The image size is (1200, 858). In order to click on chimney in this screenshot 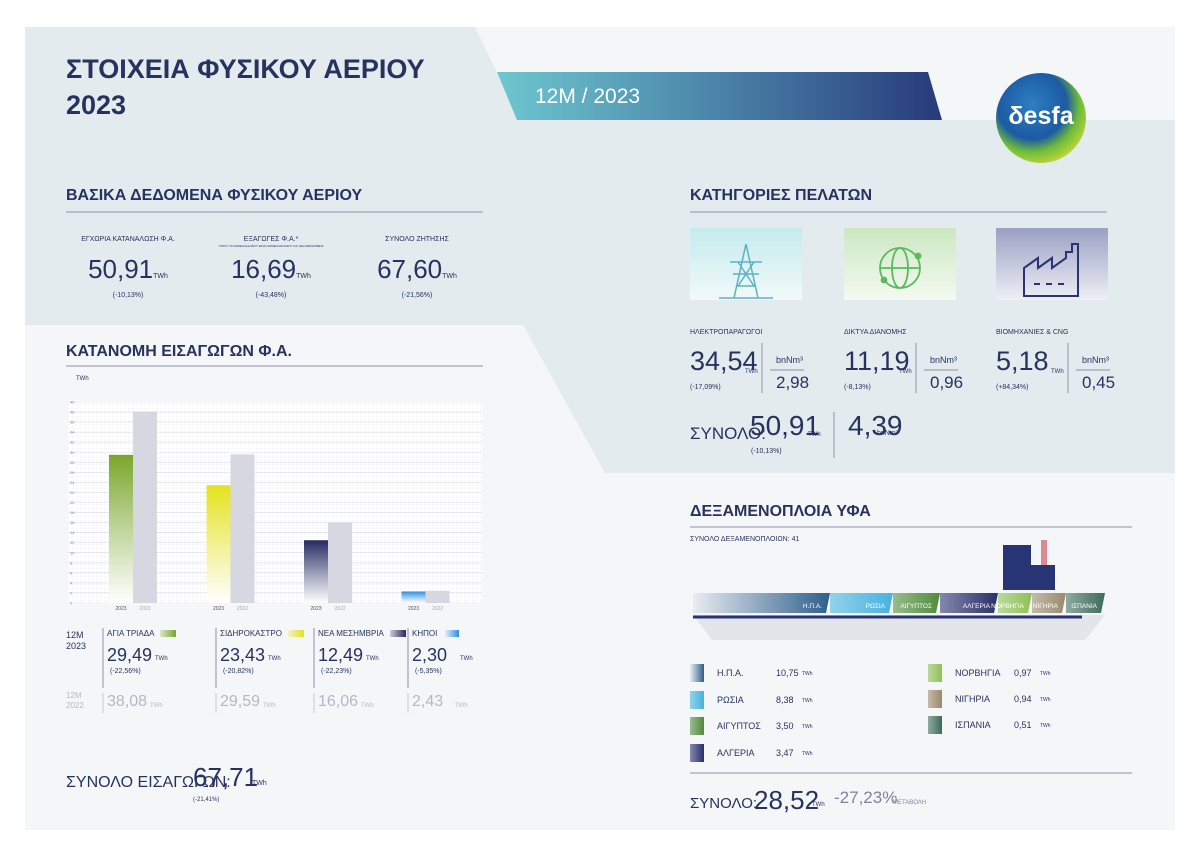, I will do `click(1044, 552)`.